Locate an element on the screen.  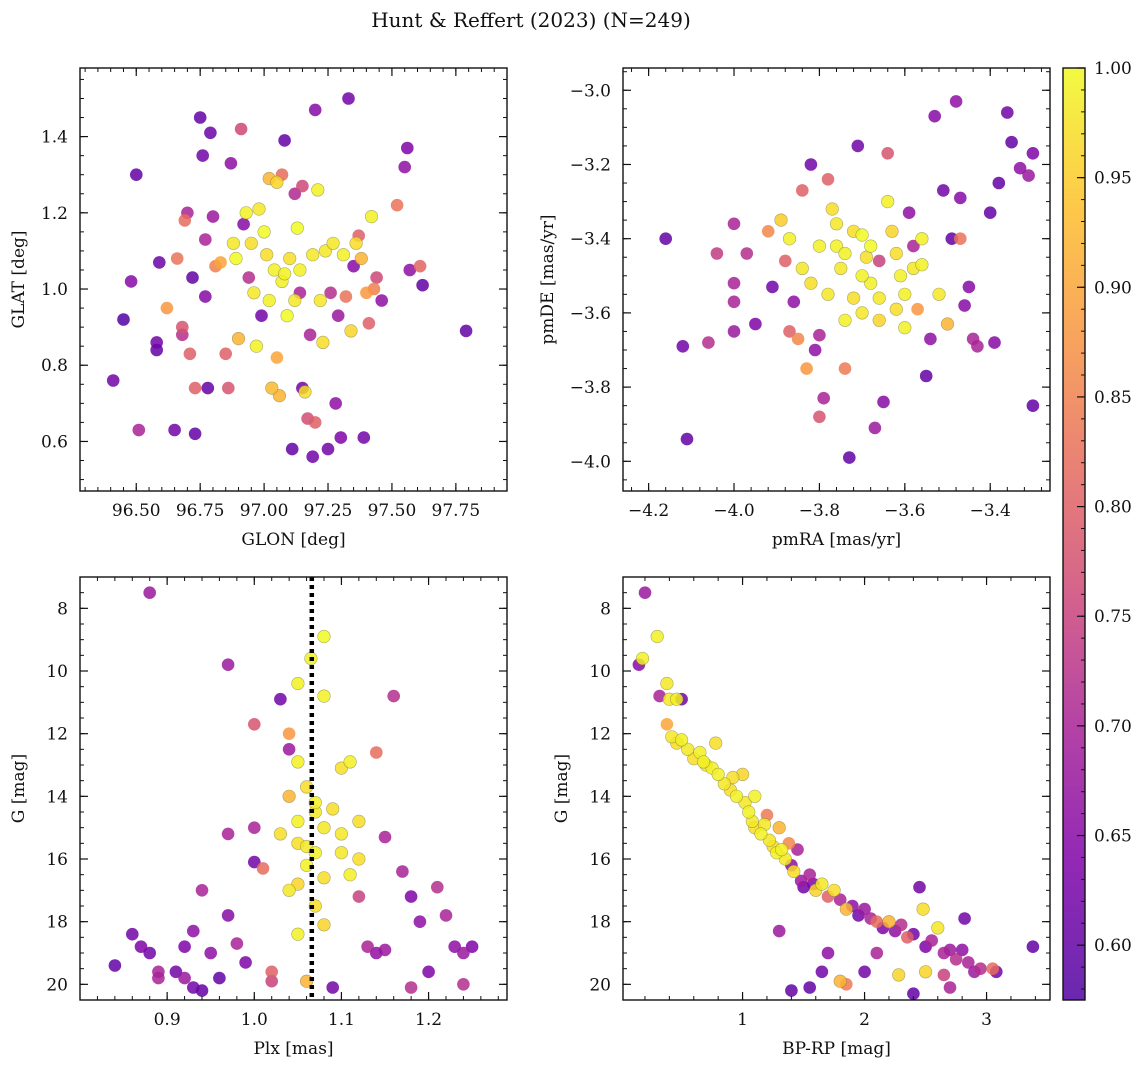
y-axis-label: GLAT [deg] is located at coordinates (19, 279).